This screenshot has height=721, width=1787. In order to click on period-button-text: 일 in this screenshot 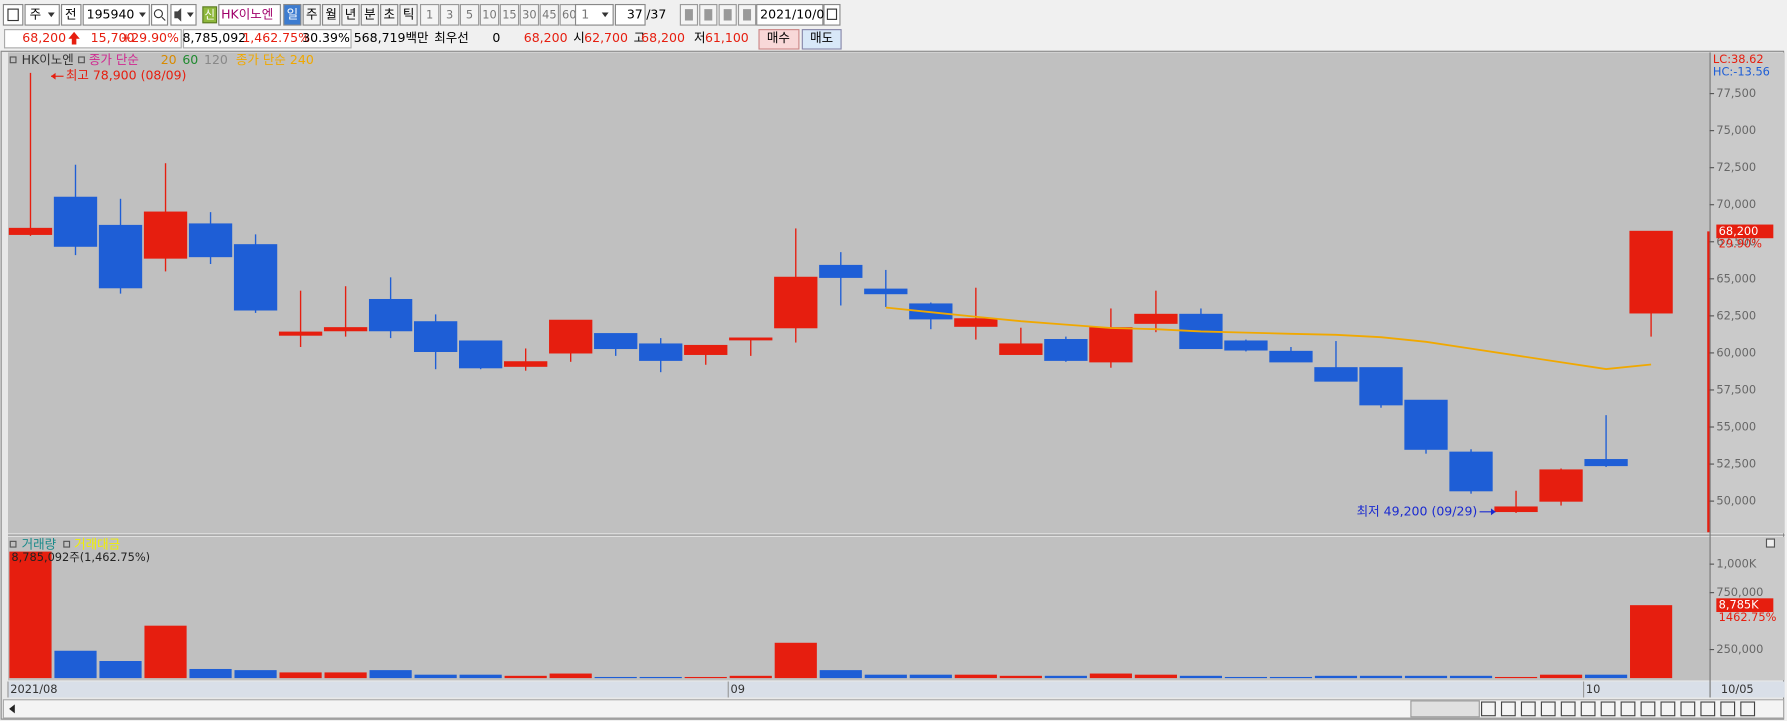, I will do `click(293, 13)`.